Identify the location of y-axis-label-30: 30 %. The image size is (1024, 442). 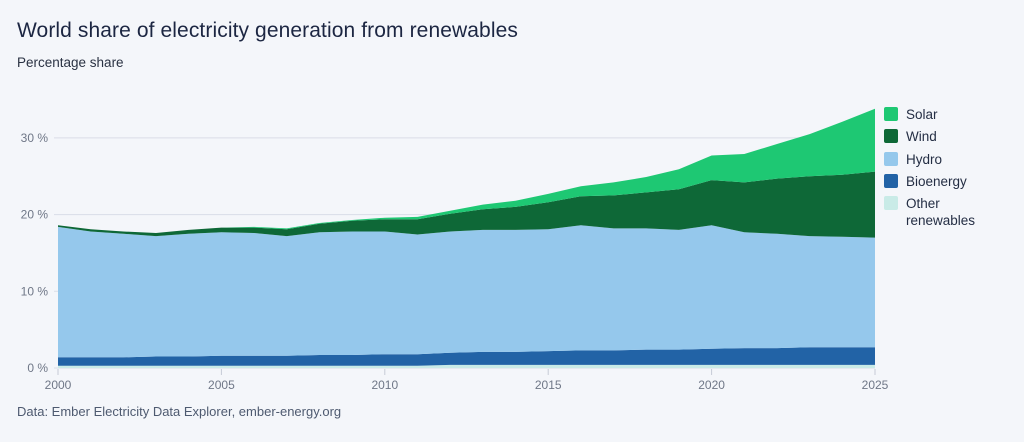
(35, 138).